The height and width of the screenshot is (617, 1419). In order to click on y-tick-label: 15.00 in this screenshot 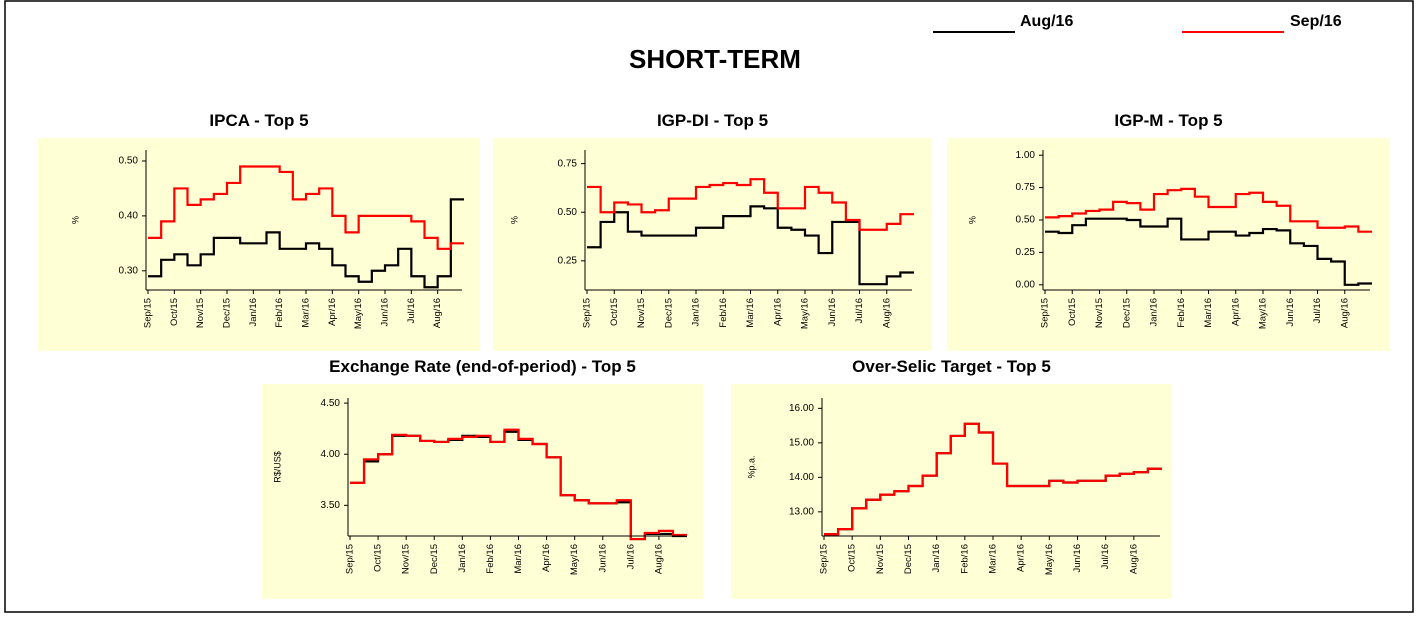, I will do `click(801, 442)`.